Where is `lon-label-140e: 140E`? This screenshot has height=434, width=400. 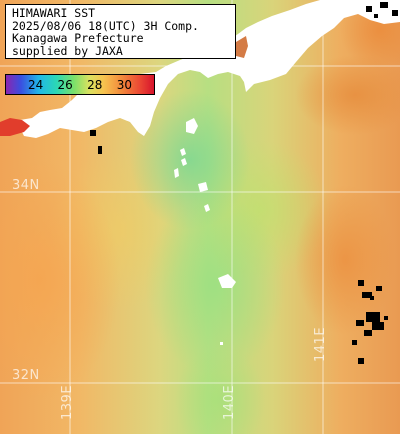
lon-label-140e: 140E is located at coordinates (229, 402).